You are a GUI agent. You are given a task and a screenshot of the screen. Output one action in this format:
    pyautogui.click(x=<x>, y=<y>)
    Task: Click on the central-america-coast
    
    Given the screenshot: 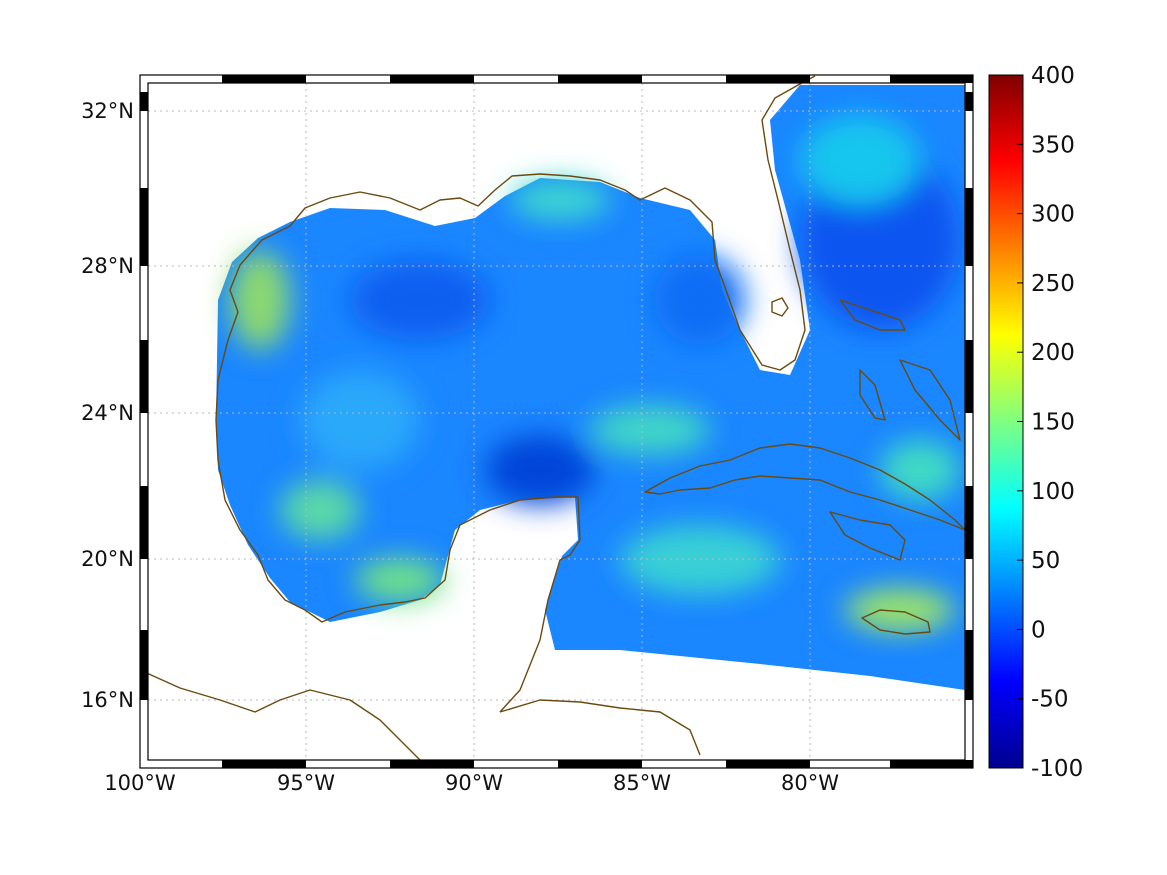 What is the action you would take?
    pyautogui.click(x=280, y=715)
    